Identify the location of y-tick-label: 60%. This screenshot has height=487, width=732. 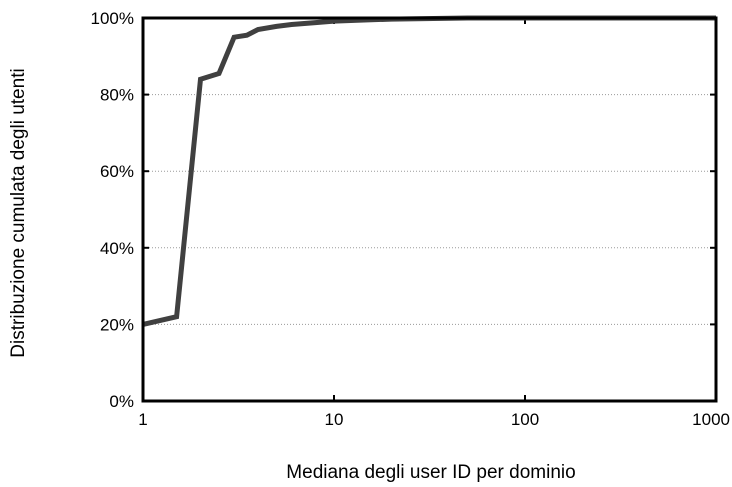
(117, 171).